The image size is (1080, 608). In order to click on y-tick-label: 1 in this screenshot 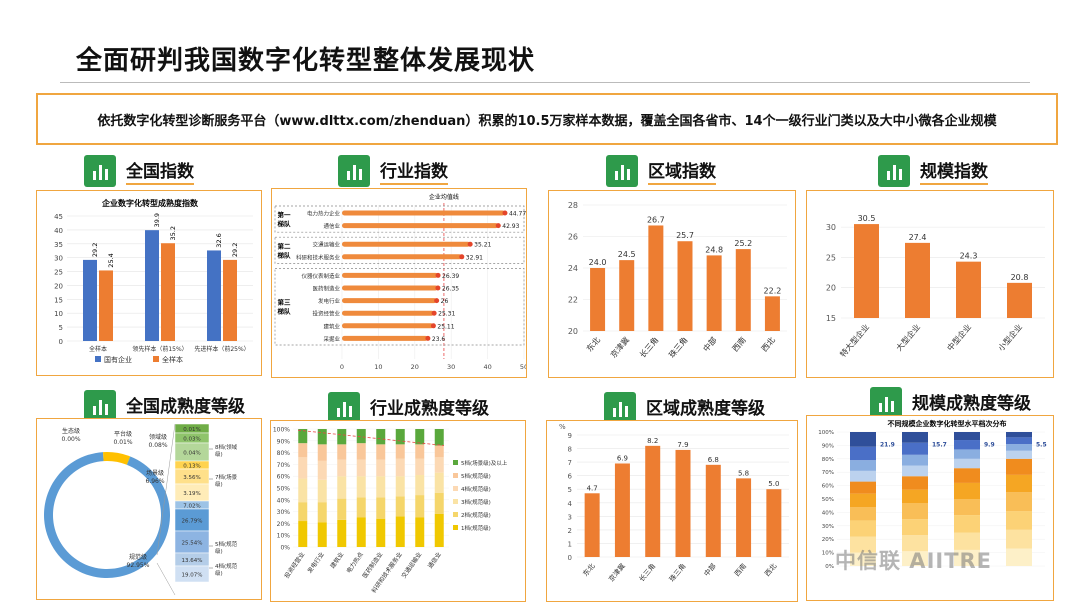, I will do `click(570, 544)`.